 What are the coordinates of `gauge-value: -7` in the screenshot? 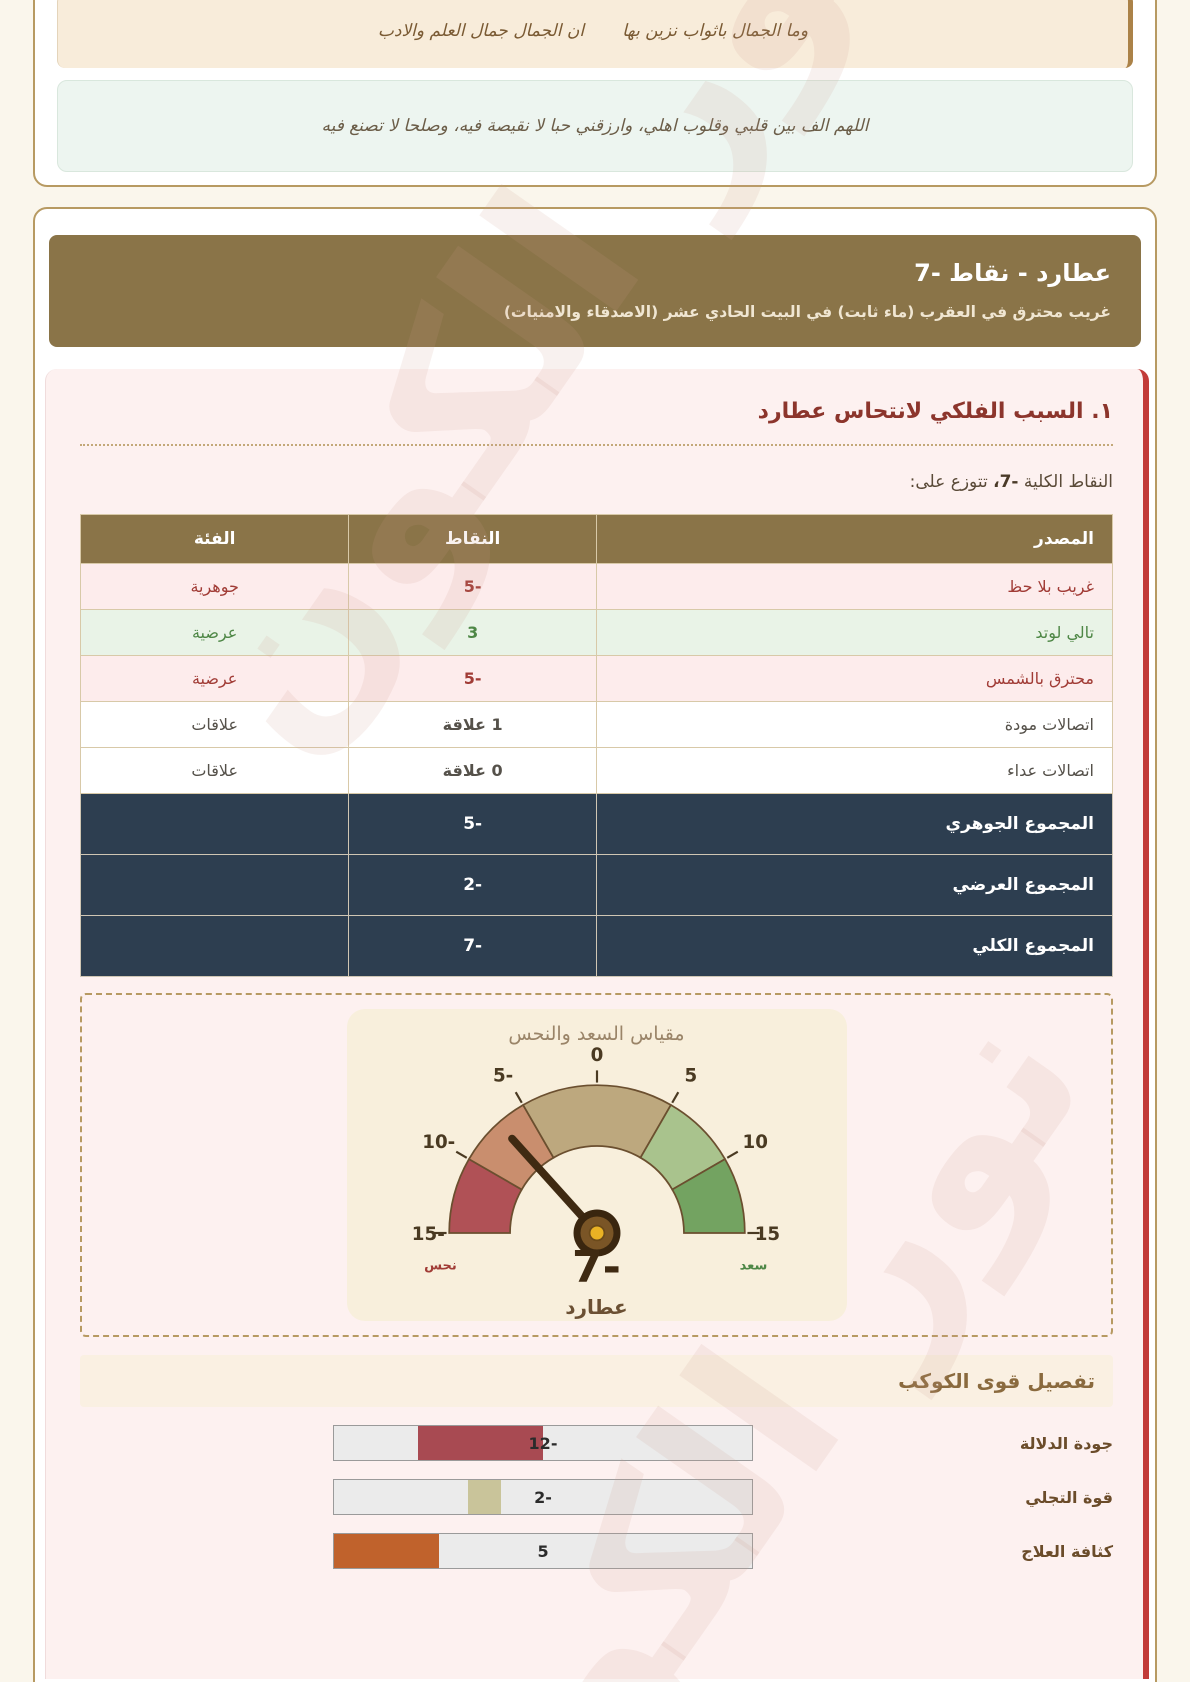 It's located at (596, 1267).